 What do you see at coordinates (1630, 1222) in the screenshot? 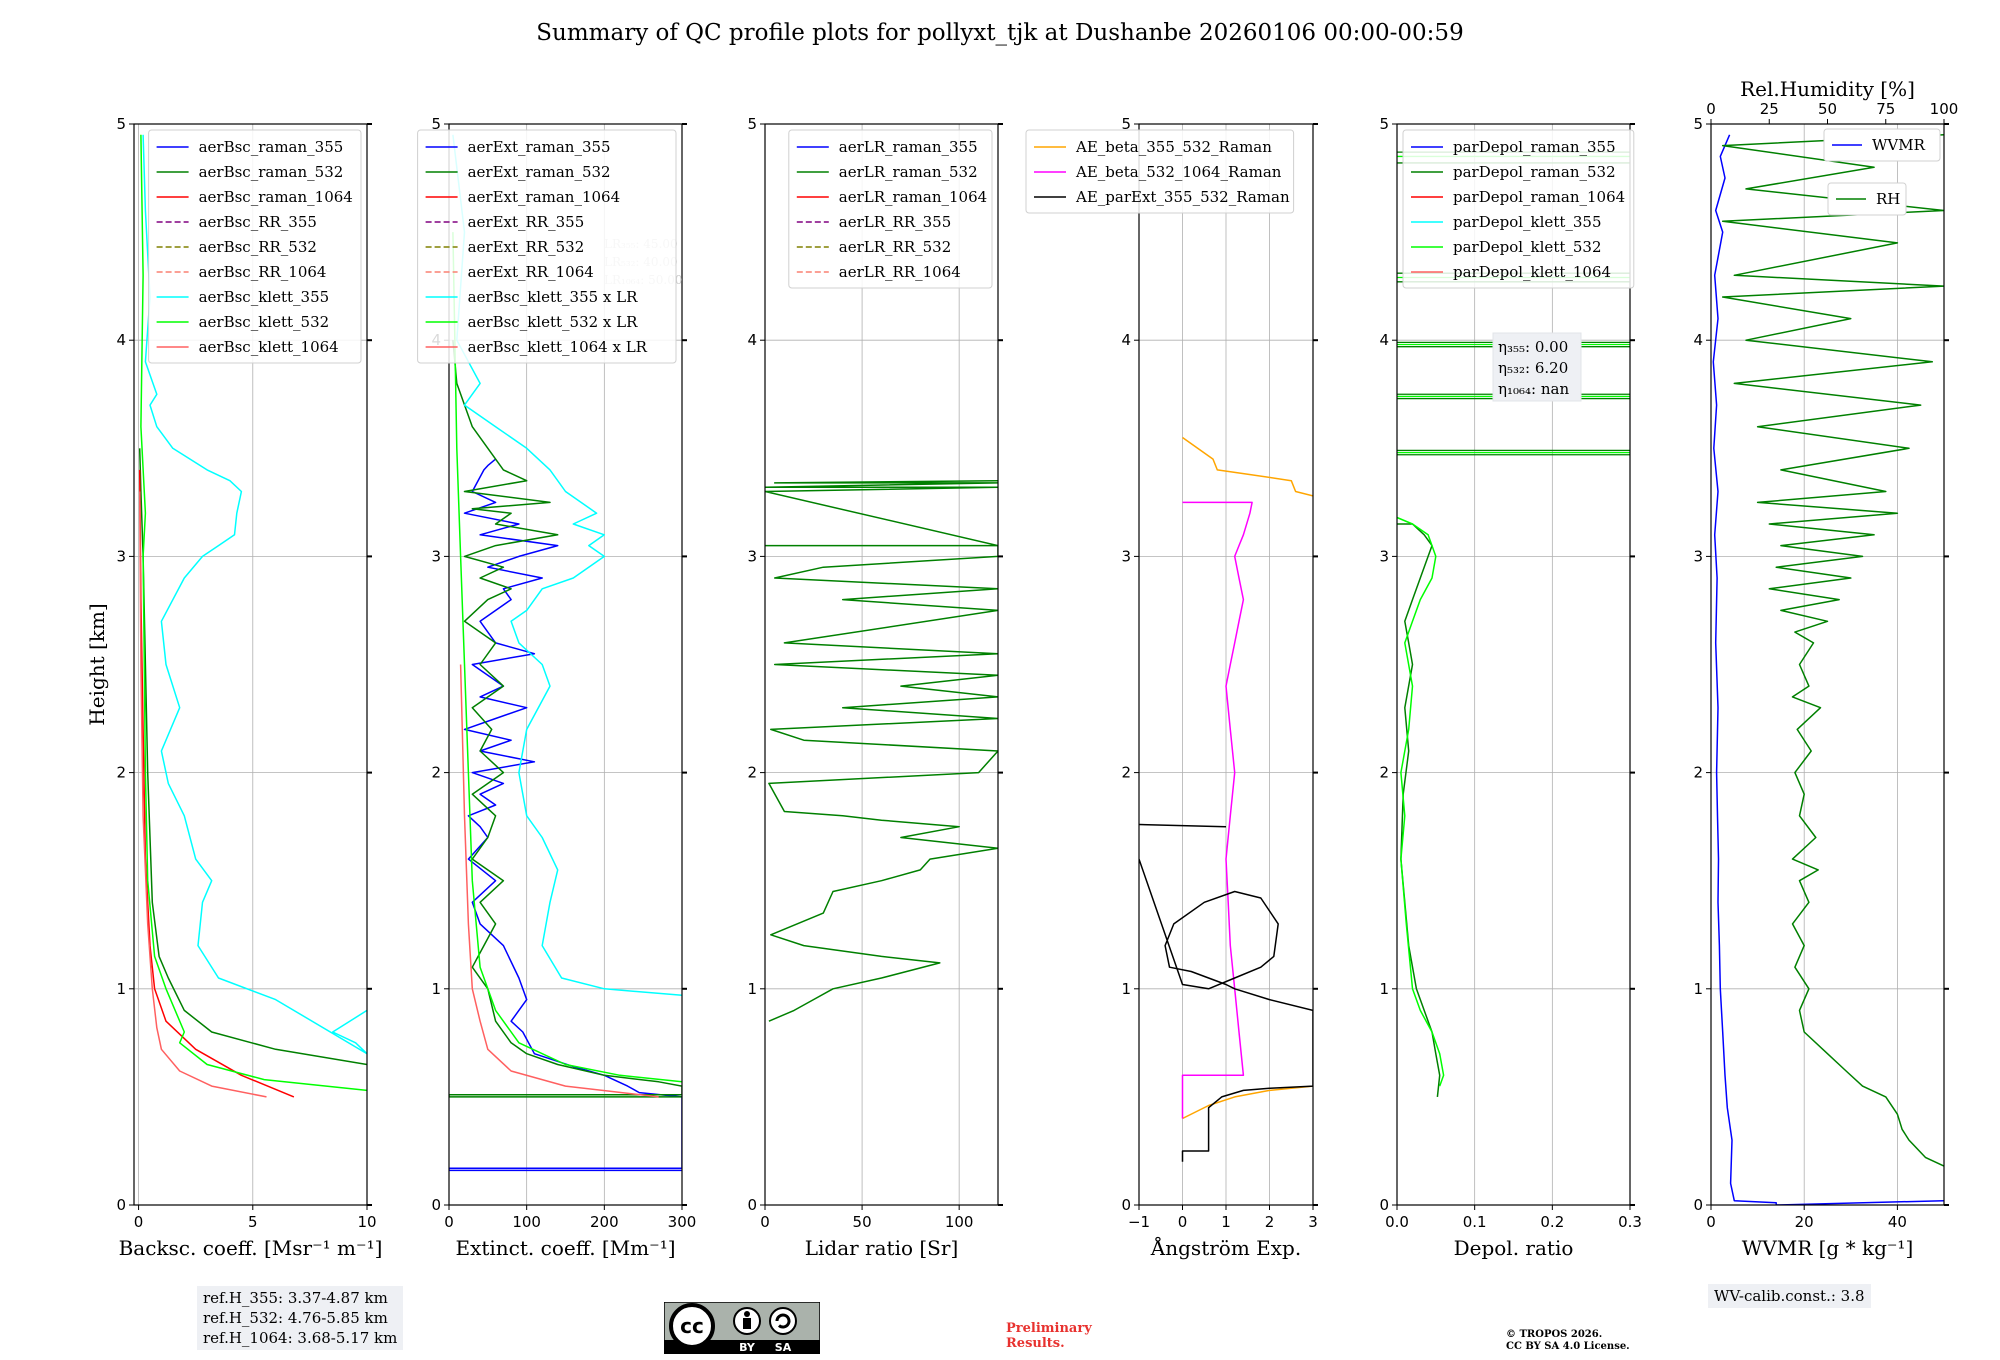
I see `x-tick-label: 0.3` at bounding box center [1630, 1222].